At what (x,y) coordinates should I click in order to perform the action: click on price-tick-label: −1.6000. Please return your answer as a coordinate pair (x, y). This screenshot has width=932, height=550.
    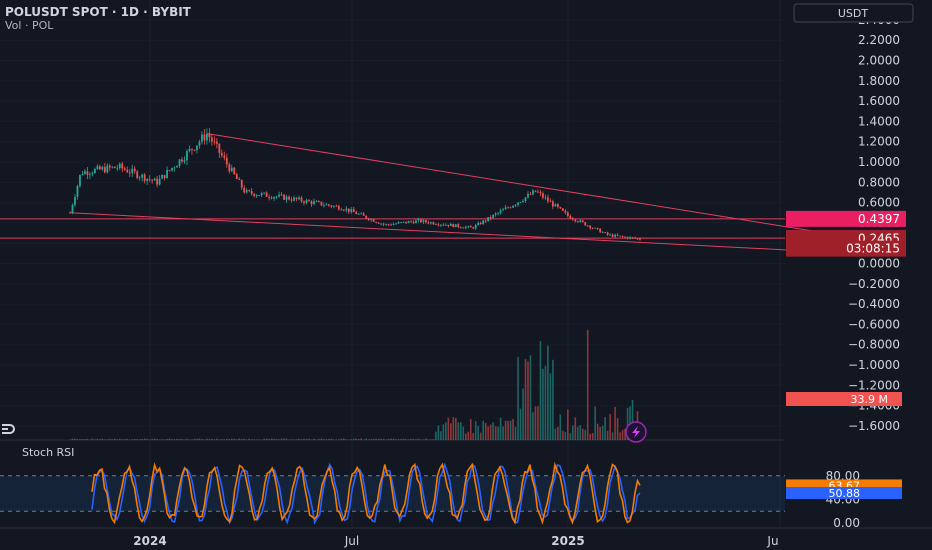
    Looking at the image, I should click on (874, 426).